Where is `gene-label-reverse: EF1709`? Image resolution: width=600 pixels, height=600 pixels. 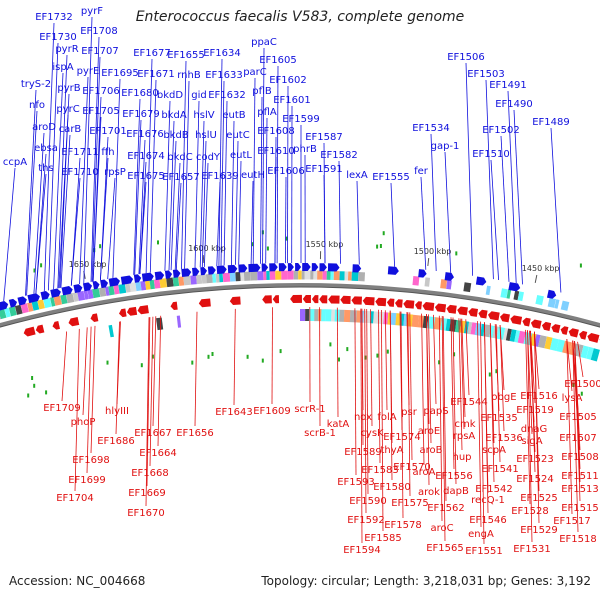 gene-label-reverse: EF1709 is located at coordinates (62, 408).